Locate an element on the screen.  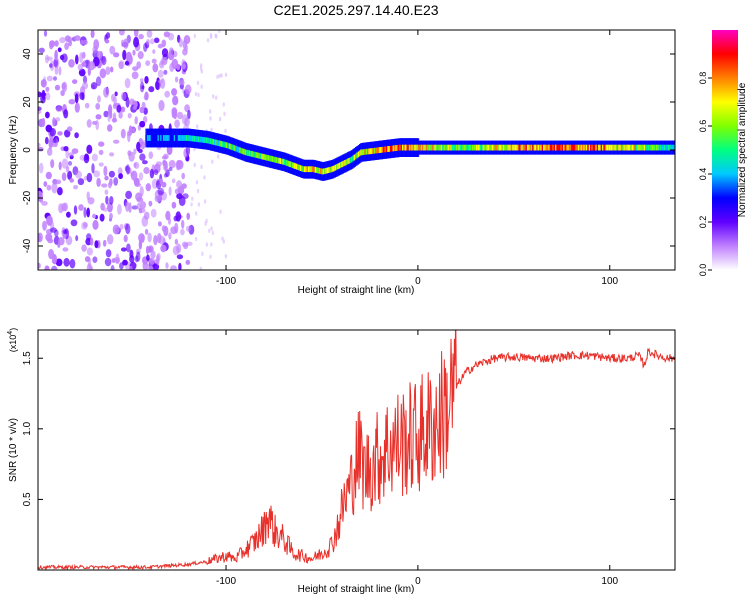
colorbar-tick-label: 0.6 is located at coordinates (703, 126).